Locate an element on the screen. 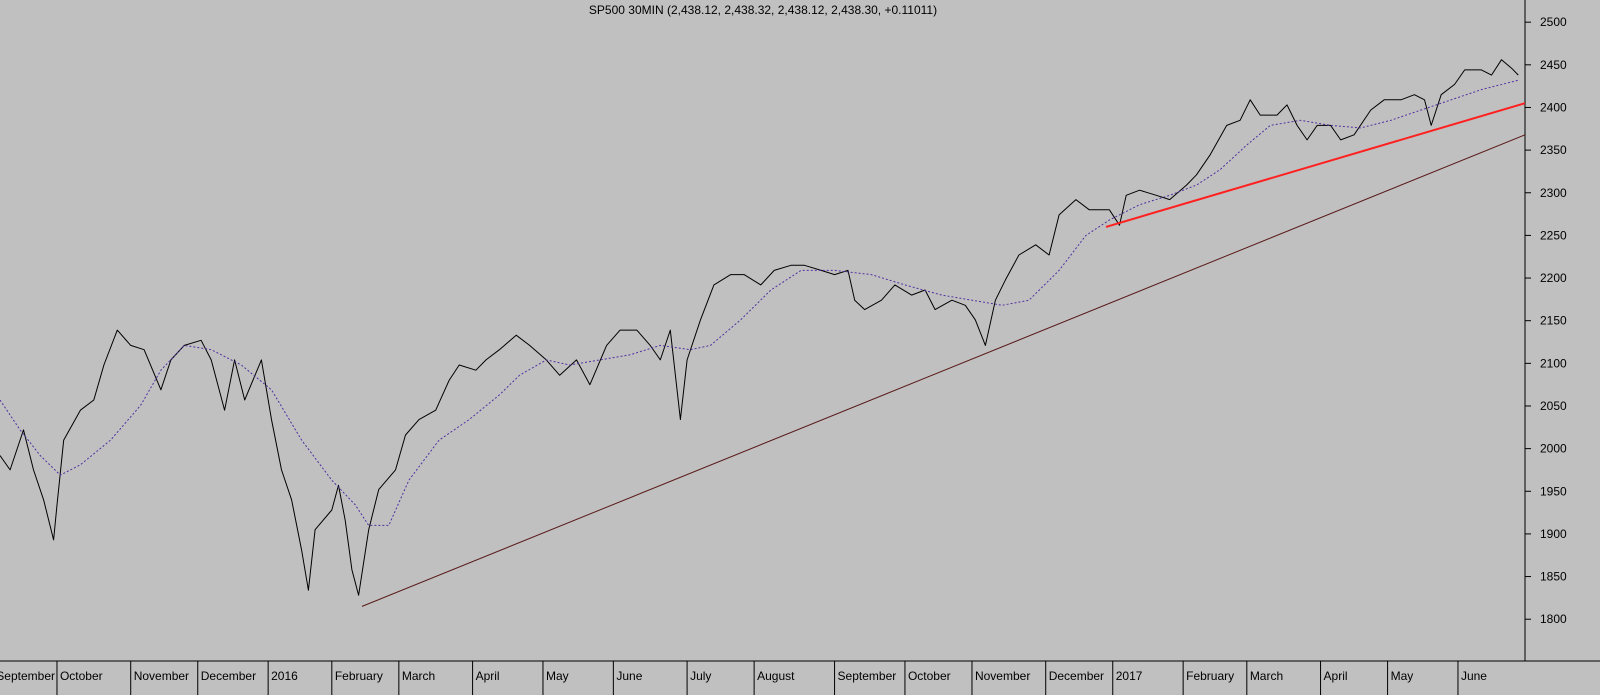 This screenshot has width=1600, height=695. y-tick-label: 1950 is located at coordinates (1553, 491).